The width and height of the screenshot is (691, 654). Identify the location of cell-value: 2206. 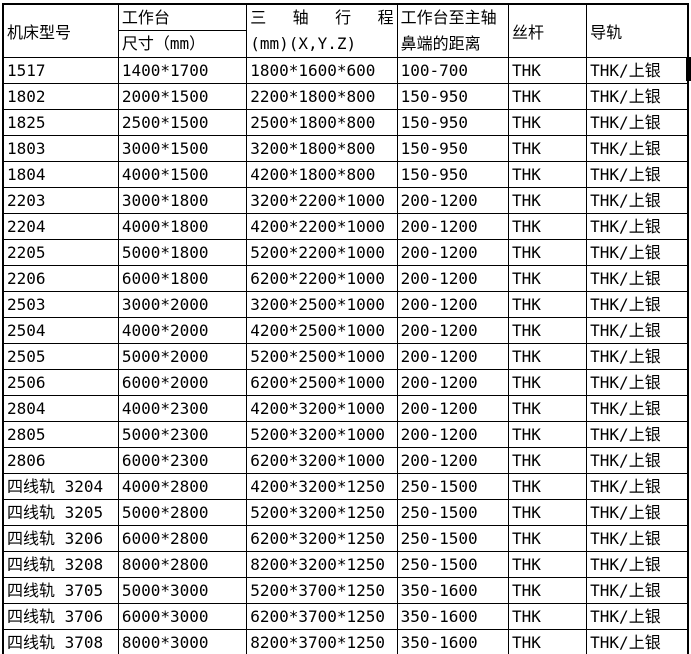
(26, 278).